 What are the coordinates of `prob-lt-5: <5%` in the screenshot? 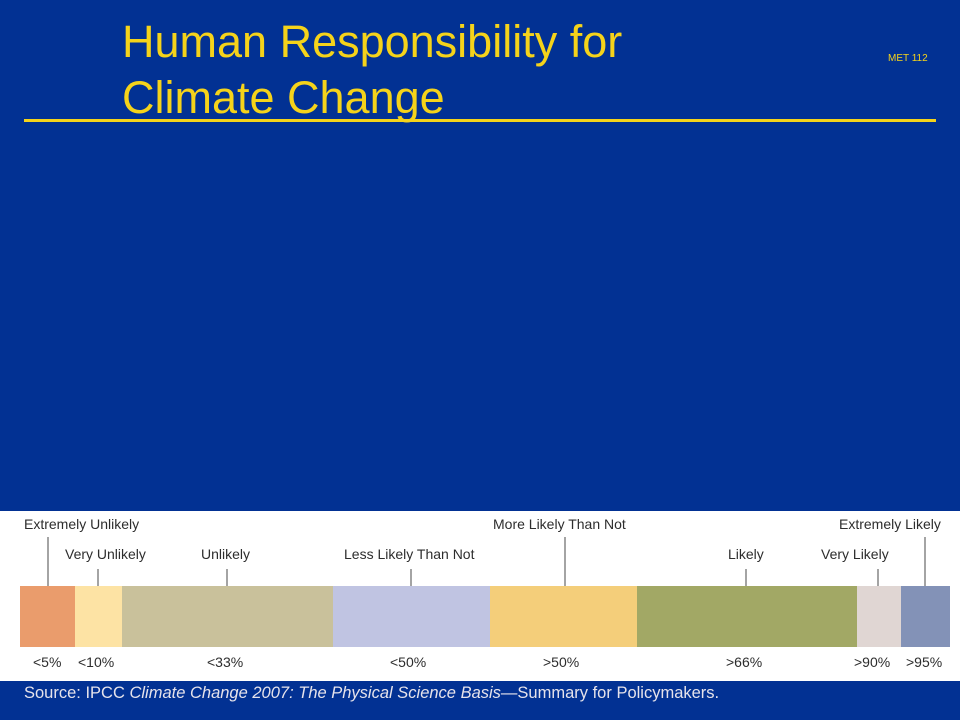 It's located at (47, 662).